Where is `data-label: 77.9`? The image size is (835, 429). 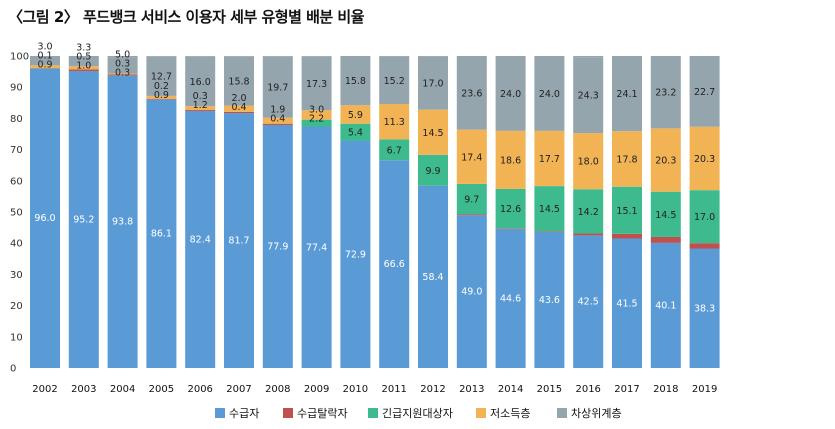 data-label: 77.9 is located at coordinates (277, 246).